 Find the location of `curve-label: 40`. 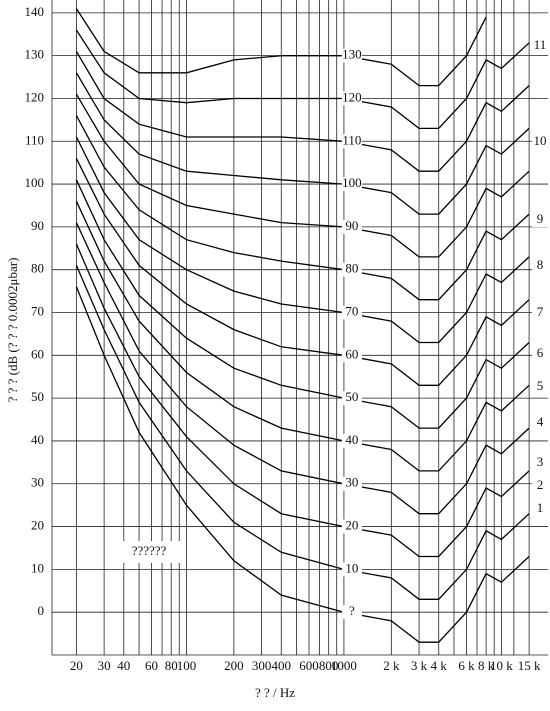

curve-label: 40 is located at coordinates (351, 439).